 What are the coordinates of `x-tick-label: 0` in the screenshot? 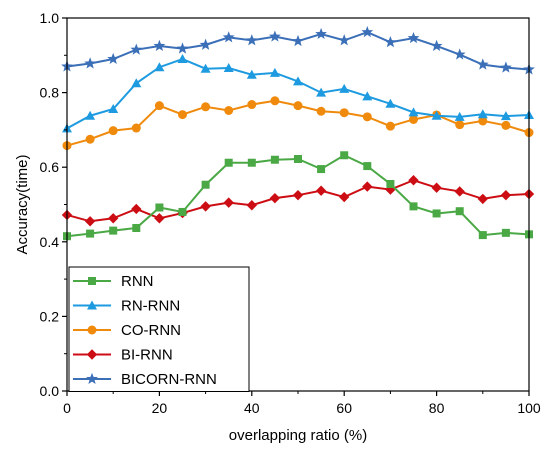 It's located at (67, 408).